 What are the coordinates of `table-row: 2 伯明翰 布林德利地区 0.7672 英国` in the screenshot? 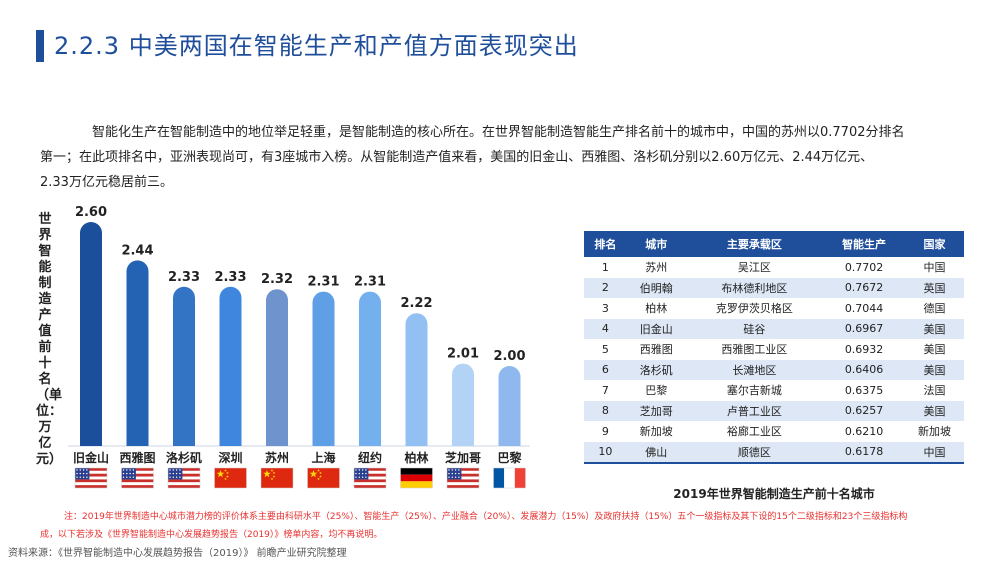 It's located at (774, 287).